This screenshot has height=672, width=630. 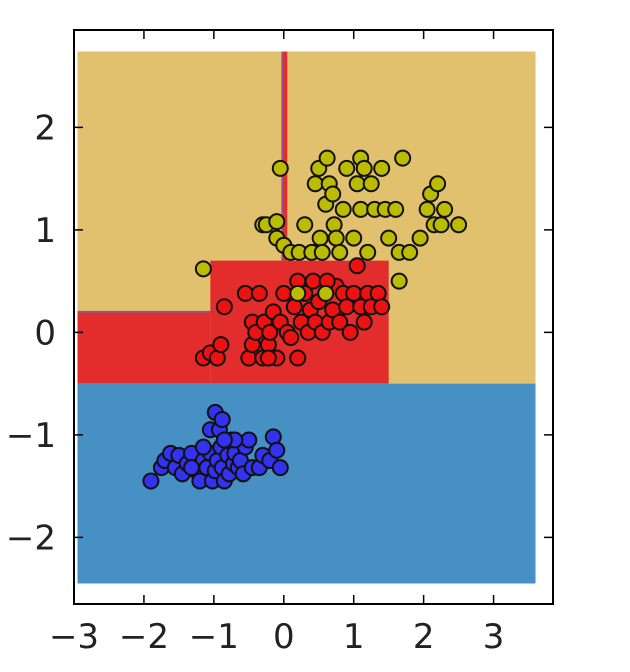 I want to click on x-tick-label: 2, so click(x=424, y=637).